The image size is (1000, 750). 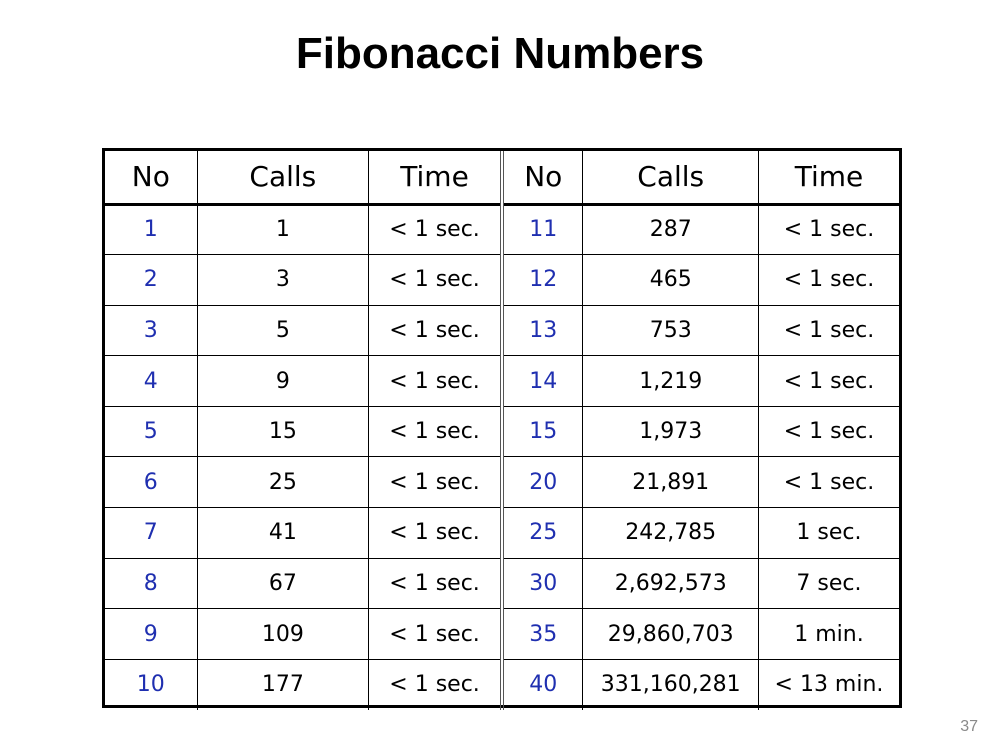 What do you see at coordinates (670, 482) in the screenshot?
I see `cell-calls-right: 21,891` at bounding box center [670, 482].